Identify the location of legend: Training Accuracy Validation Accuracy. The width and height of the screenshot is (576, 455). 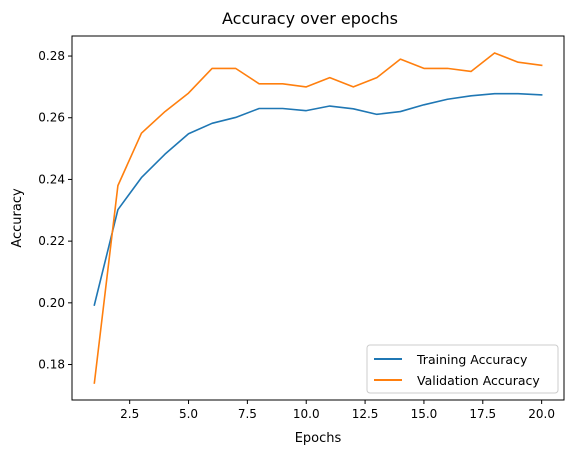
(462, 369).